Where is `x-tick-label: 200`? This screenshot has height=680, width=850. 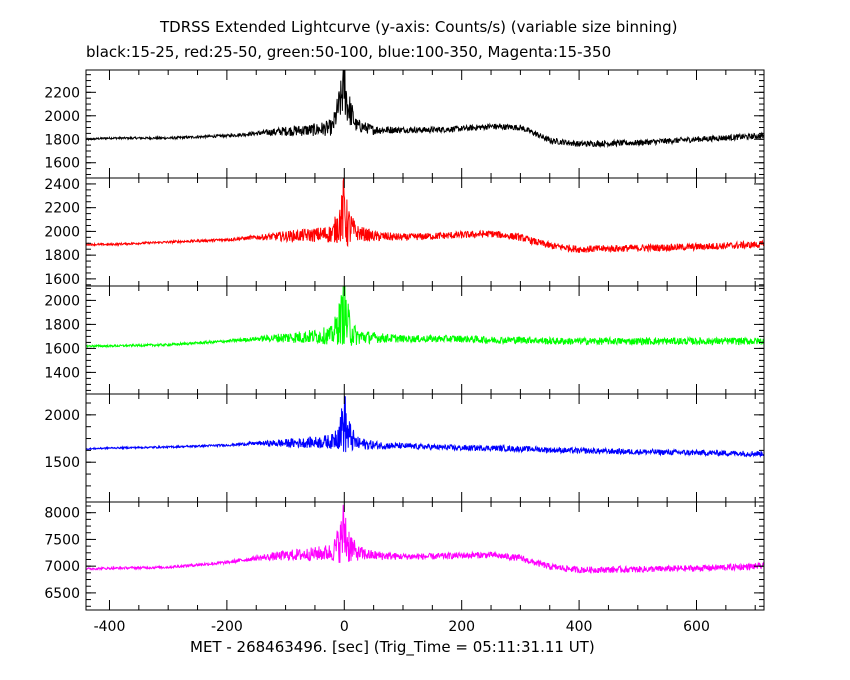
x-tick-label: 200 is located at coordinates (461, 627).